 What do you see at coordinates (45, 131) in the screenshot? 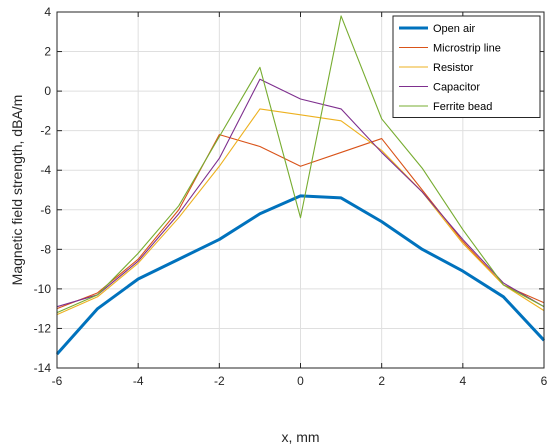
I see `y-tick-label: -2` at bounding box center [45, 131].